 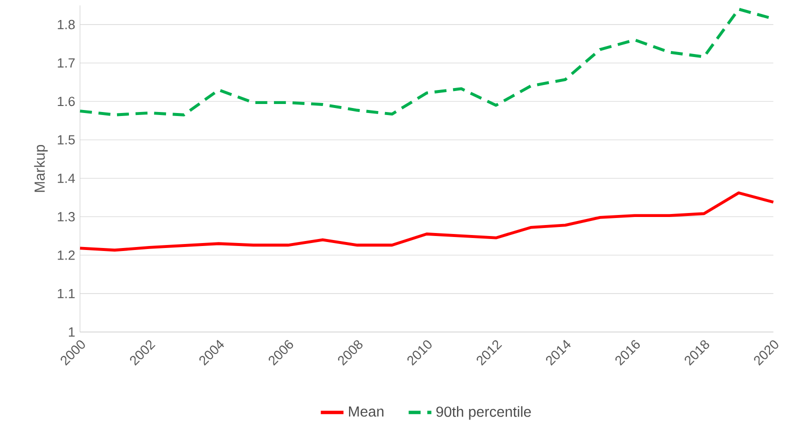 What do you see at coordinates (66, 139) in the screenshot?
I see `y-tick-label: 1.5` at bounding box center [66, 139].